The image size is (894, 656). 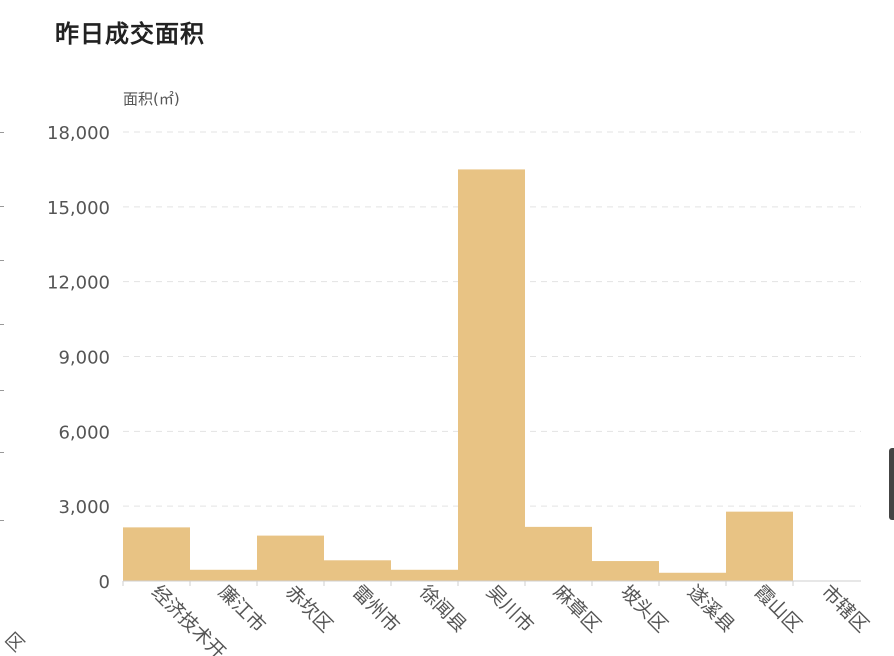 What do you see at coordinates (845, 609) in the screenshot?
I see `x-tick-label: 市辖区` at bounding box center [845, 609].